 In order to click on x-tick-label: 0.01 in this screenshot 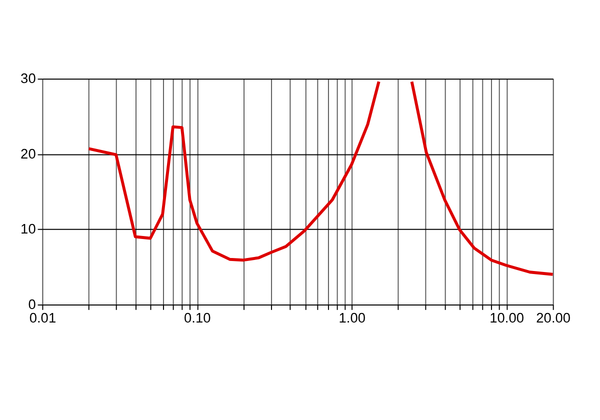, I will do `click(42, 318)`.